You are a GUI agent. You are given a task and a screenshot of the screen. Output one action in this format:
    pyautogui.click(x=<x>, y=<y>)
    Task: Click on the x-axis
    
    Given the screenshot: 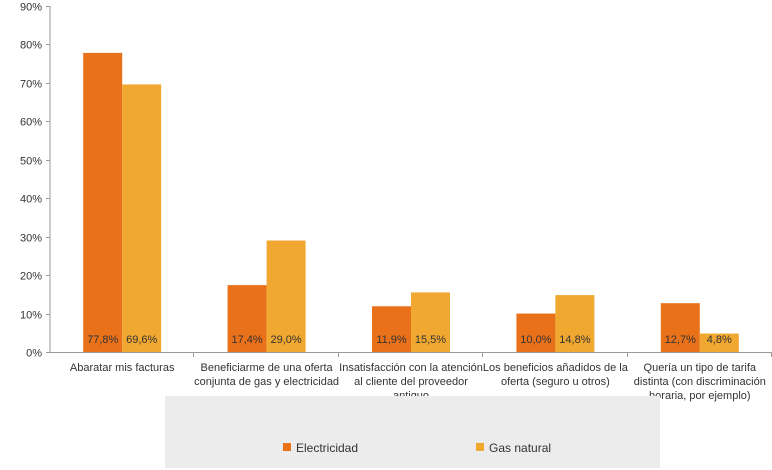 What is the action you would take?
    pyautogui.click(x=411, y=354)
    